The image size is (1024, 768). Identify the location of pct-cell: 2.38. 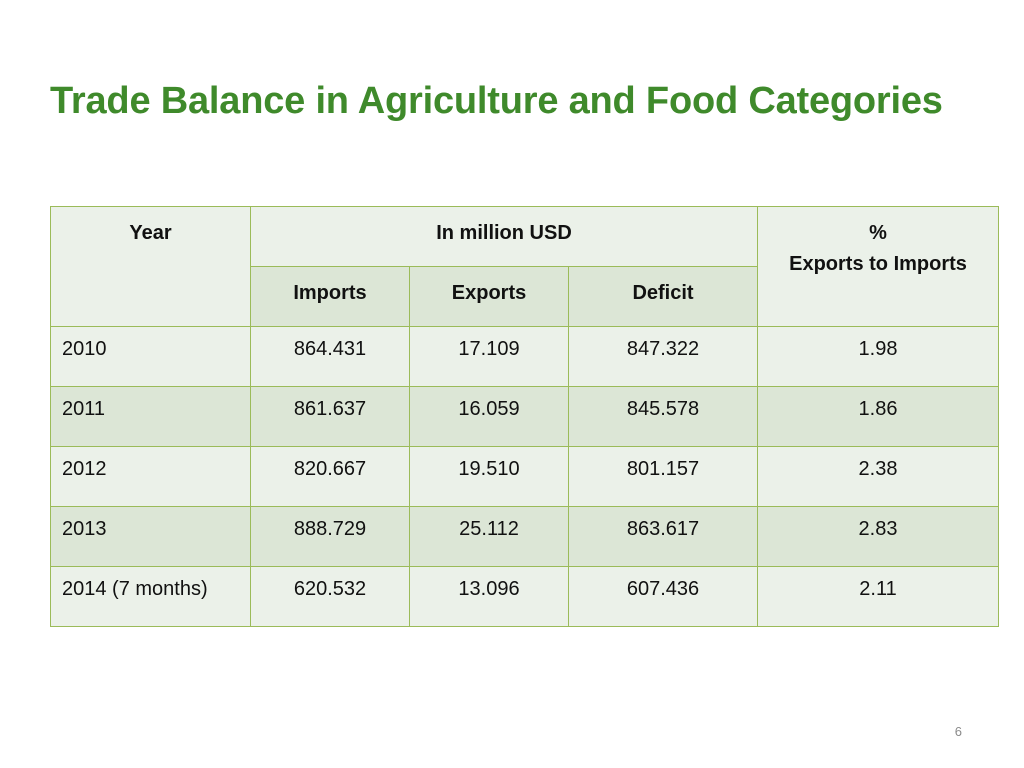
(878, 476).